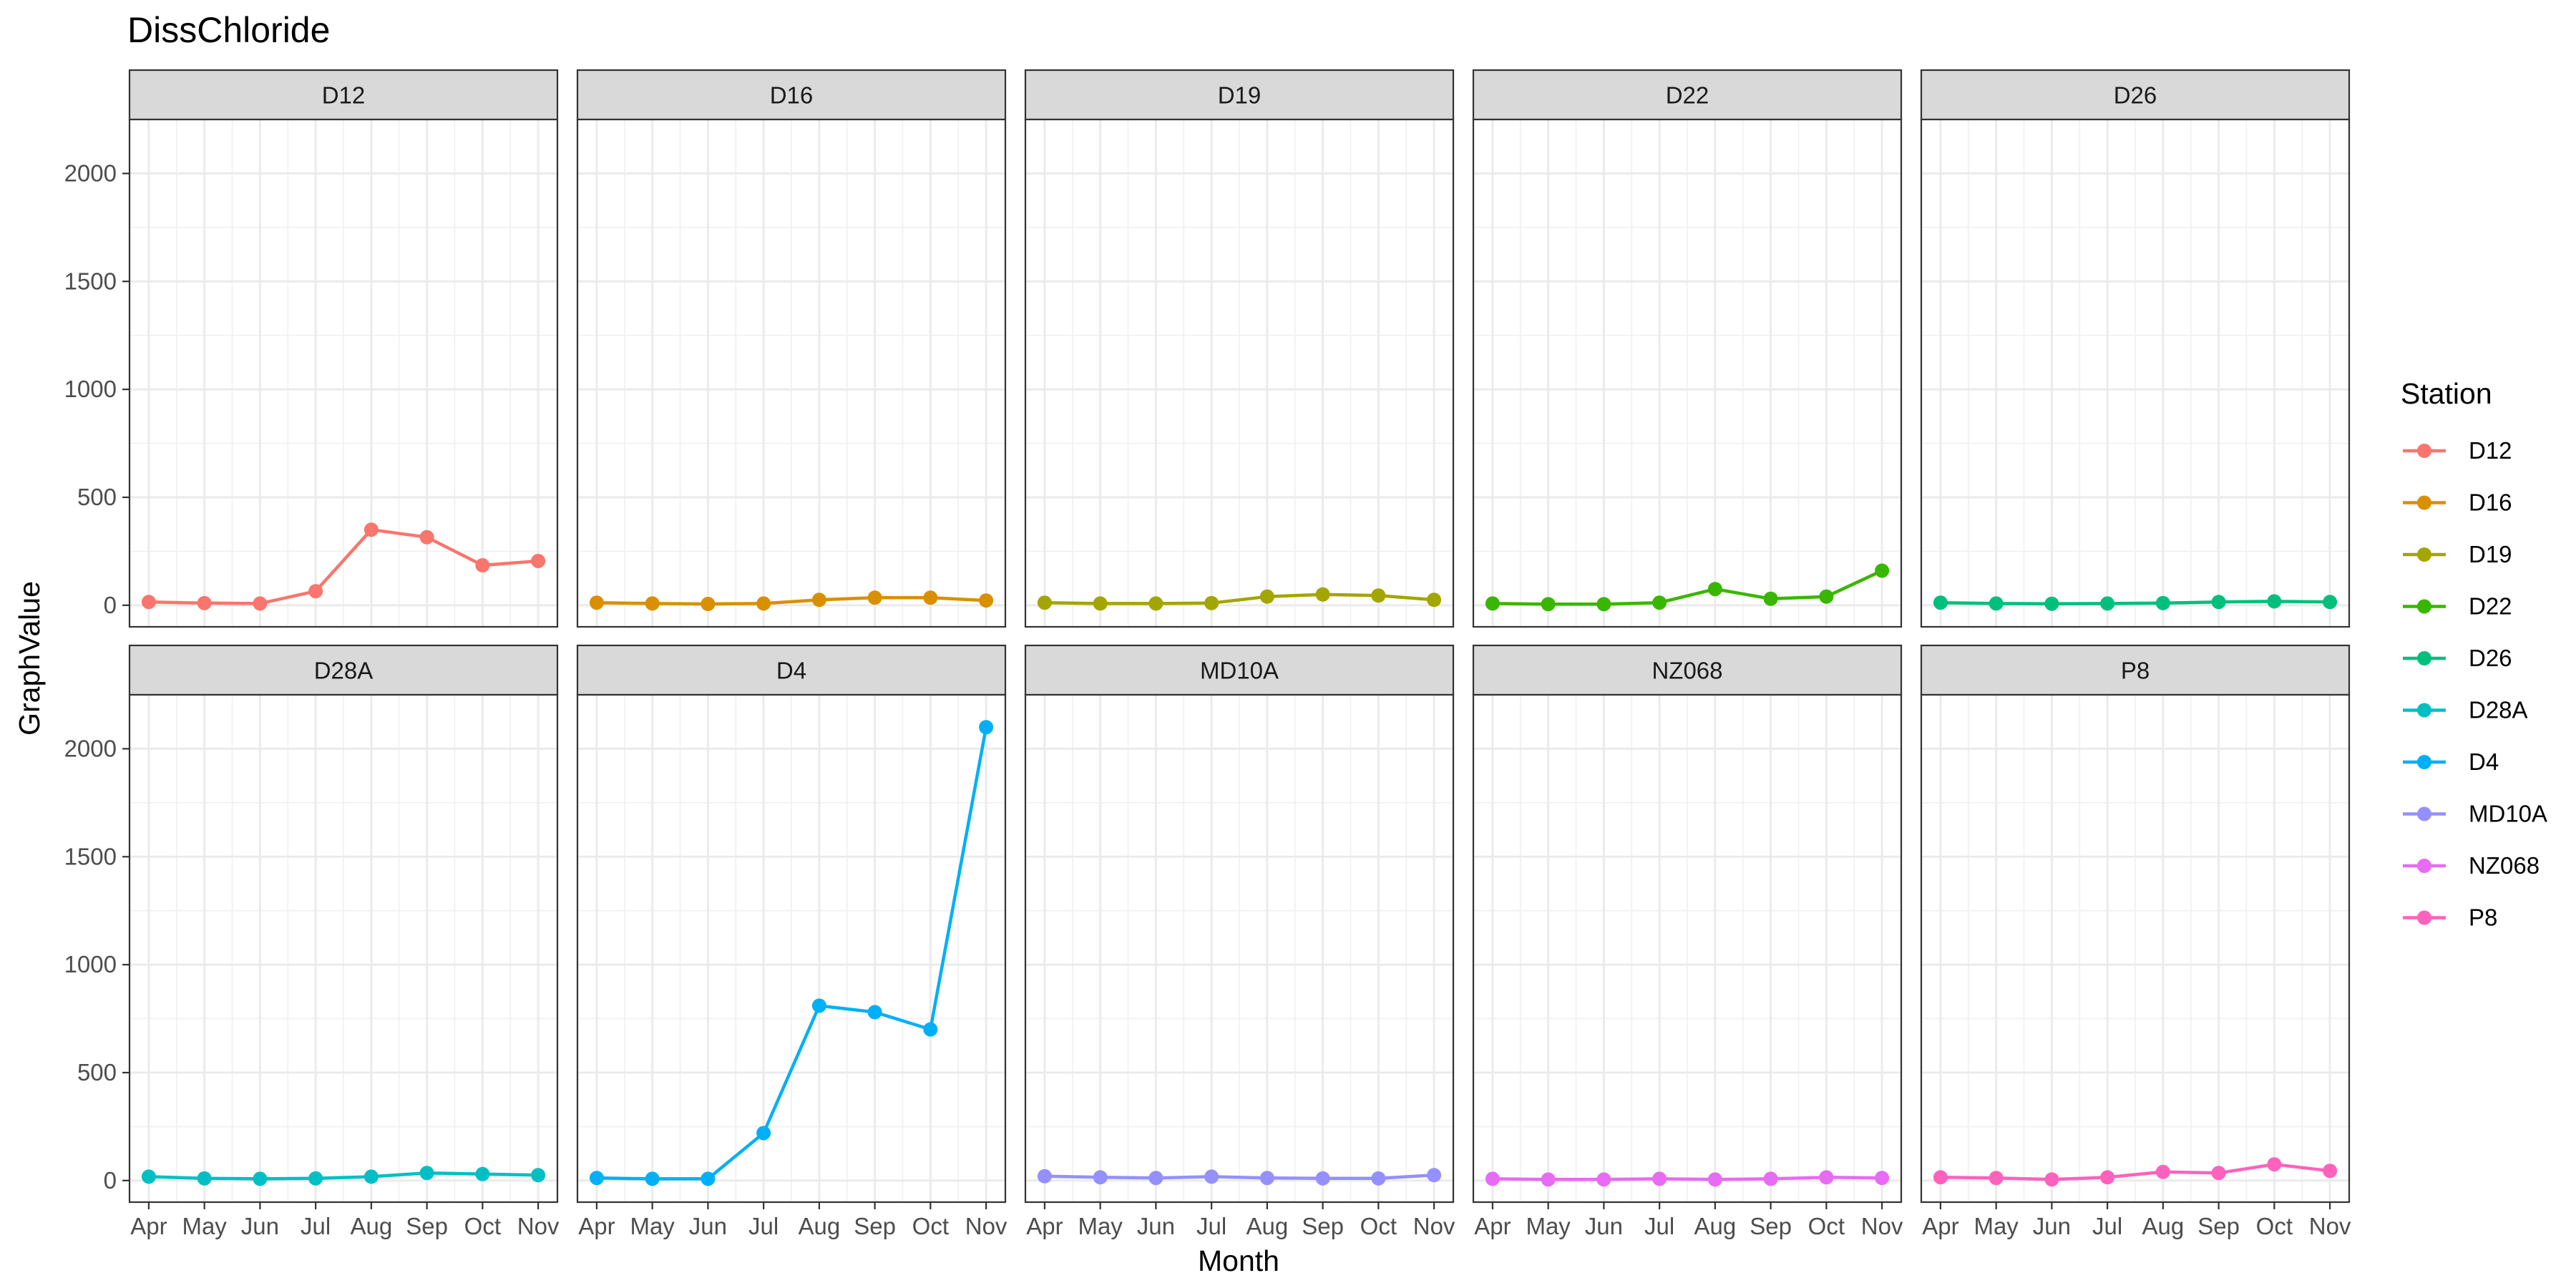 This screenshot has width=2576, height=1288. Describe the element at coordinates (2498, 710) in the screenshot. I see `legend-label: D28A` at that location.